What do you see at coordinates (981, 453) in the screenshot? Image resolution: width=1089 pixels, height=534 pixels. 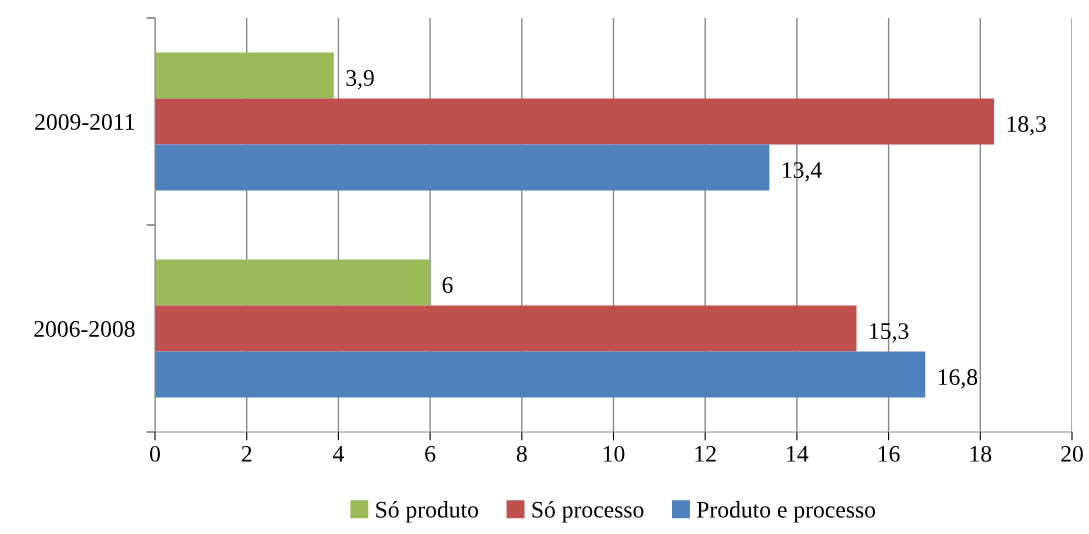 I see `x-tick-label: 18` at bounding box center [981, 453].